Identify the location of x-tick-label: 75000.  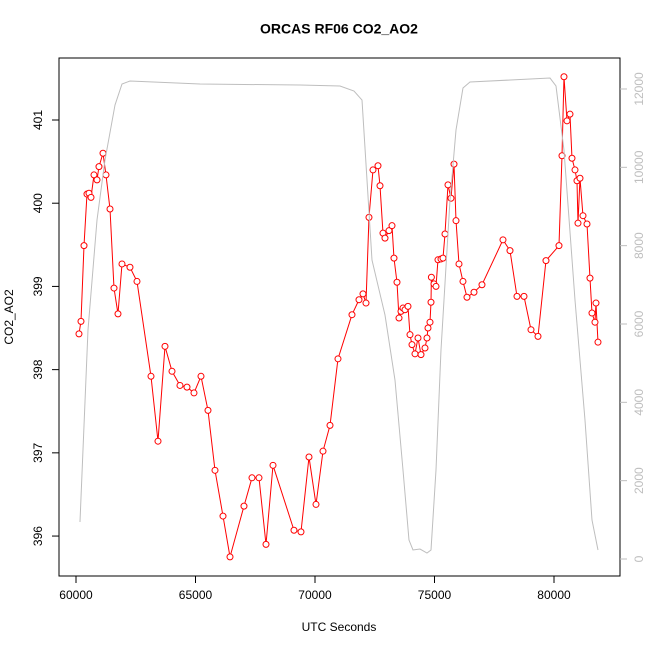
(435, 595).